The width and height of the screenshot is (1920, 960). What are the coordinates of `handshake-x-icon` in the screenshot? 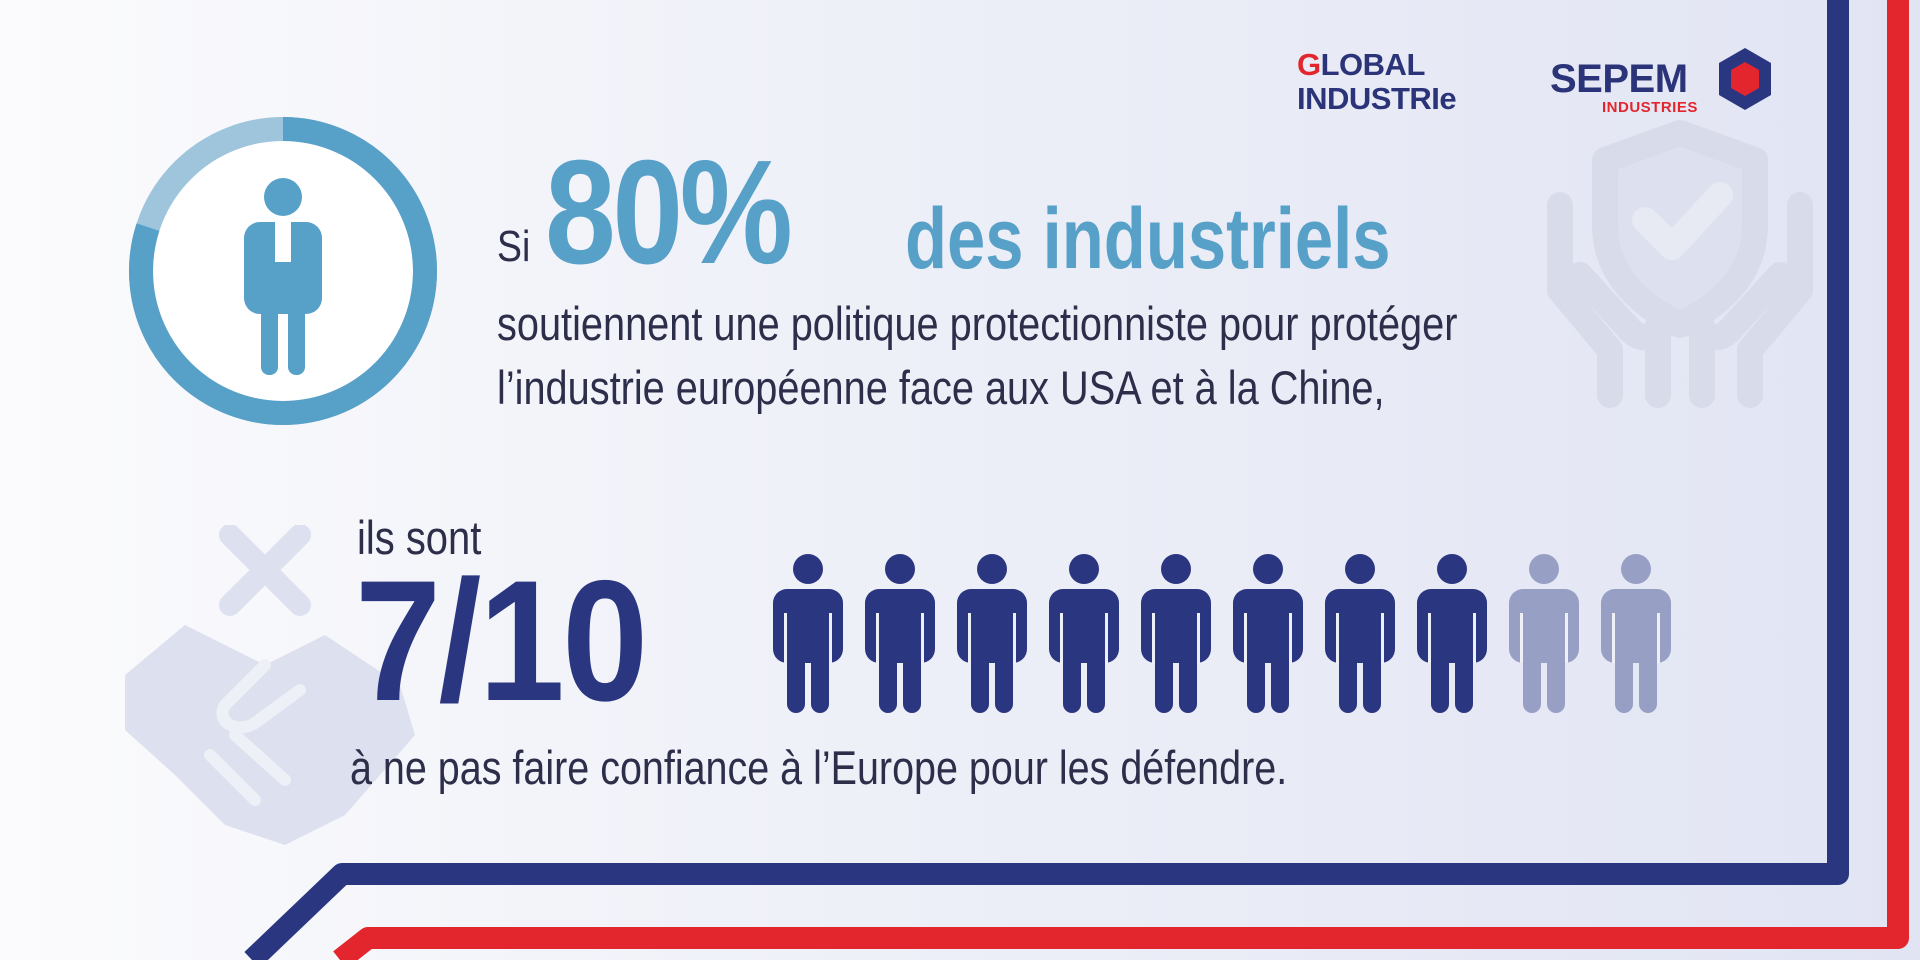 It's located at (270, 685).